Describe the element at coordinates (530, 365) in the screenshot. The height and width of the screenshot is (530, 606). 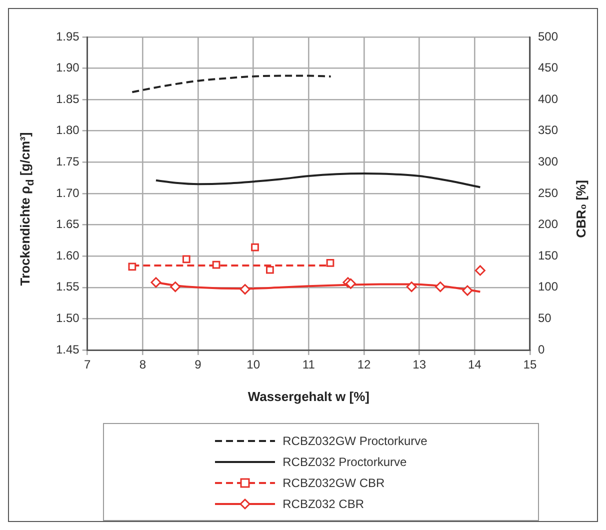
I see `x-tick-label: 15` at that location.